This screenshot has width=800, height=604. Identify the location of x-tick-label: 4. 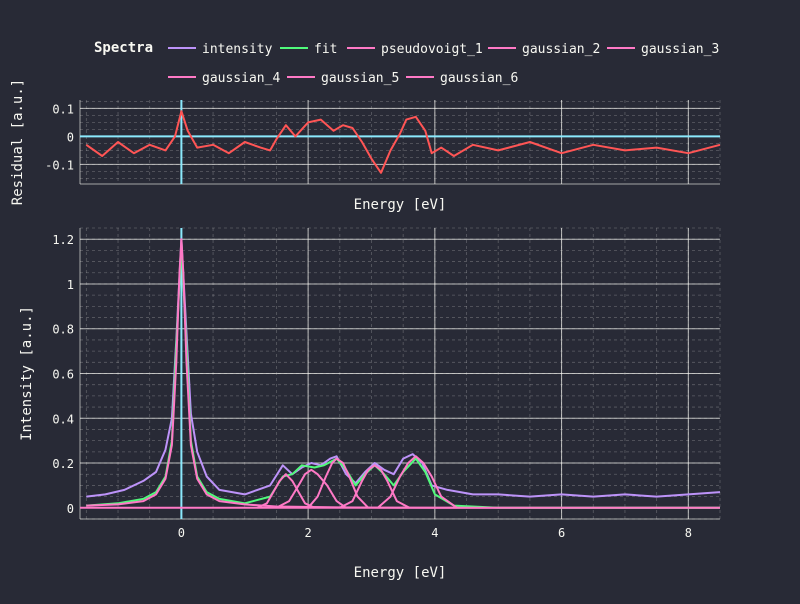
(434, 533).